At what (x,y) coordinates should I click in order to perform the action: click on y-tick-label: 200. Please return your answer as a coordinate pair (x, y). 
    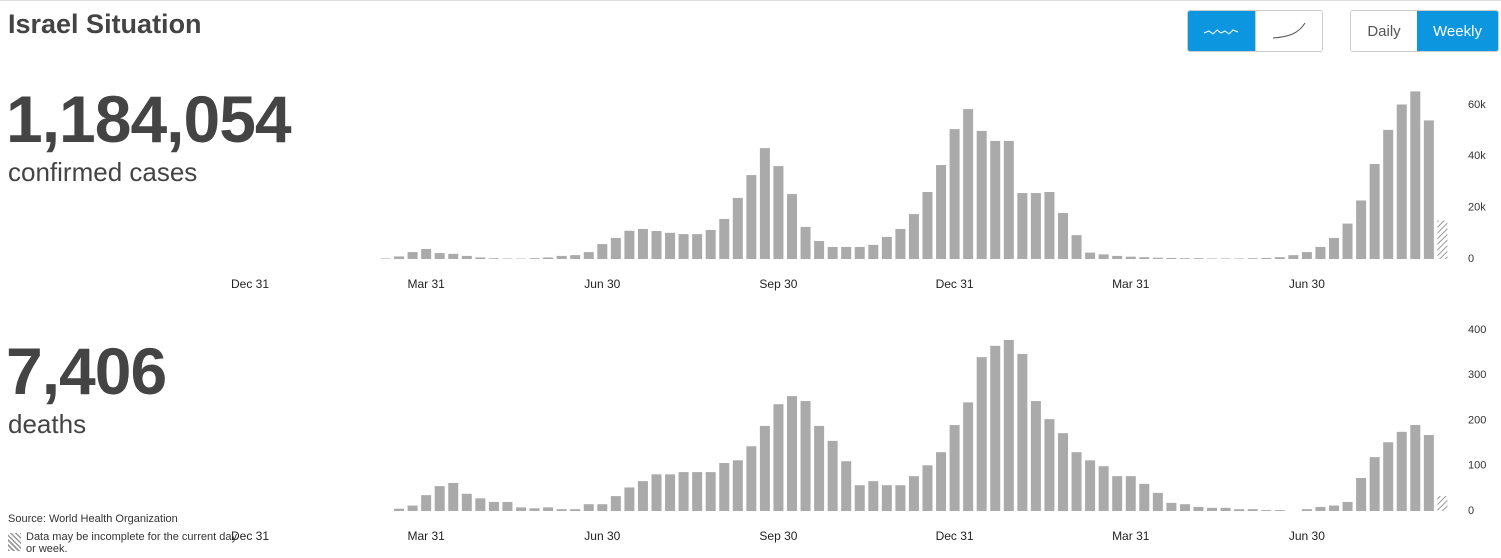
    Looking at the image, I should click on (1477, 420).